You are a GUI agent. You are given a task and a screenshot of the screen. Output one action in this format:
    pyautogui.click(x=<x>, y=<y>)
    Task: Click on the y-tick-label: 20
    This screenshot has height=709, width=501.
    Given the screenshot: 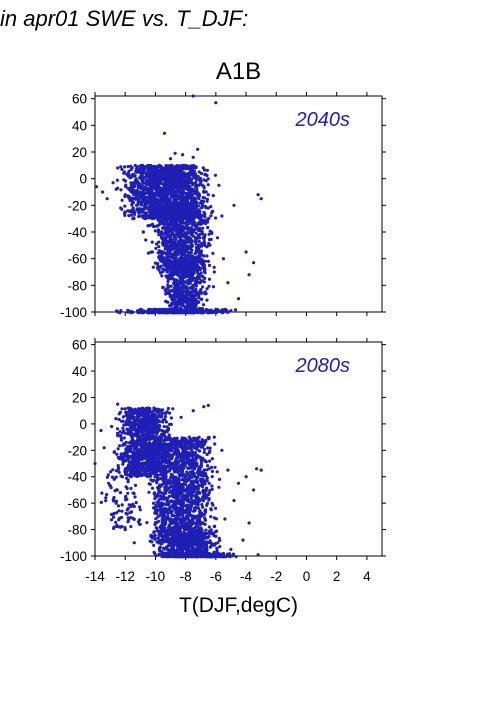 What is the action you would take?
    pyautogui.click(x=79, y=397)
    